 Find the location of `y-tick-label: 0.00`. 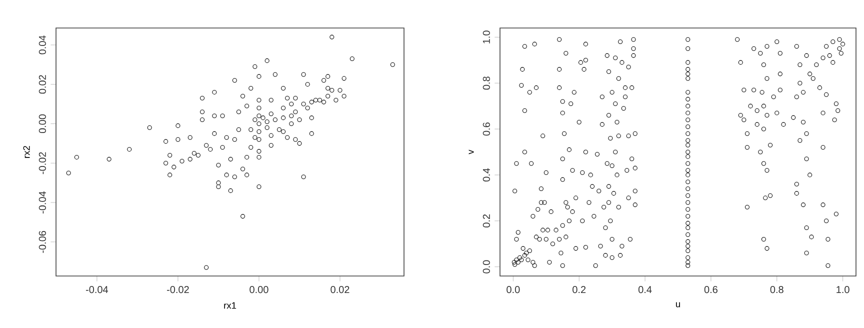

y-tick-label: 0.00 is located at coordinates (42, 124).